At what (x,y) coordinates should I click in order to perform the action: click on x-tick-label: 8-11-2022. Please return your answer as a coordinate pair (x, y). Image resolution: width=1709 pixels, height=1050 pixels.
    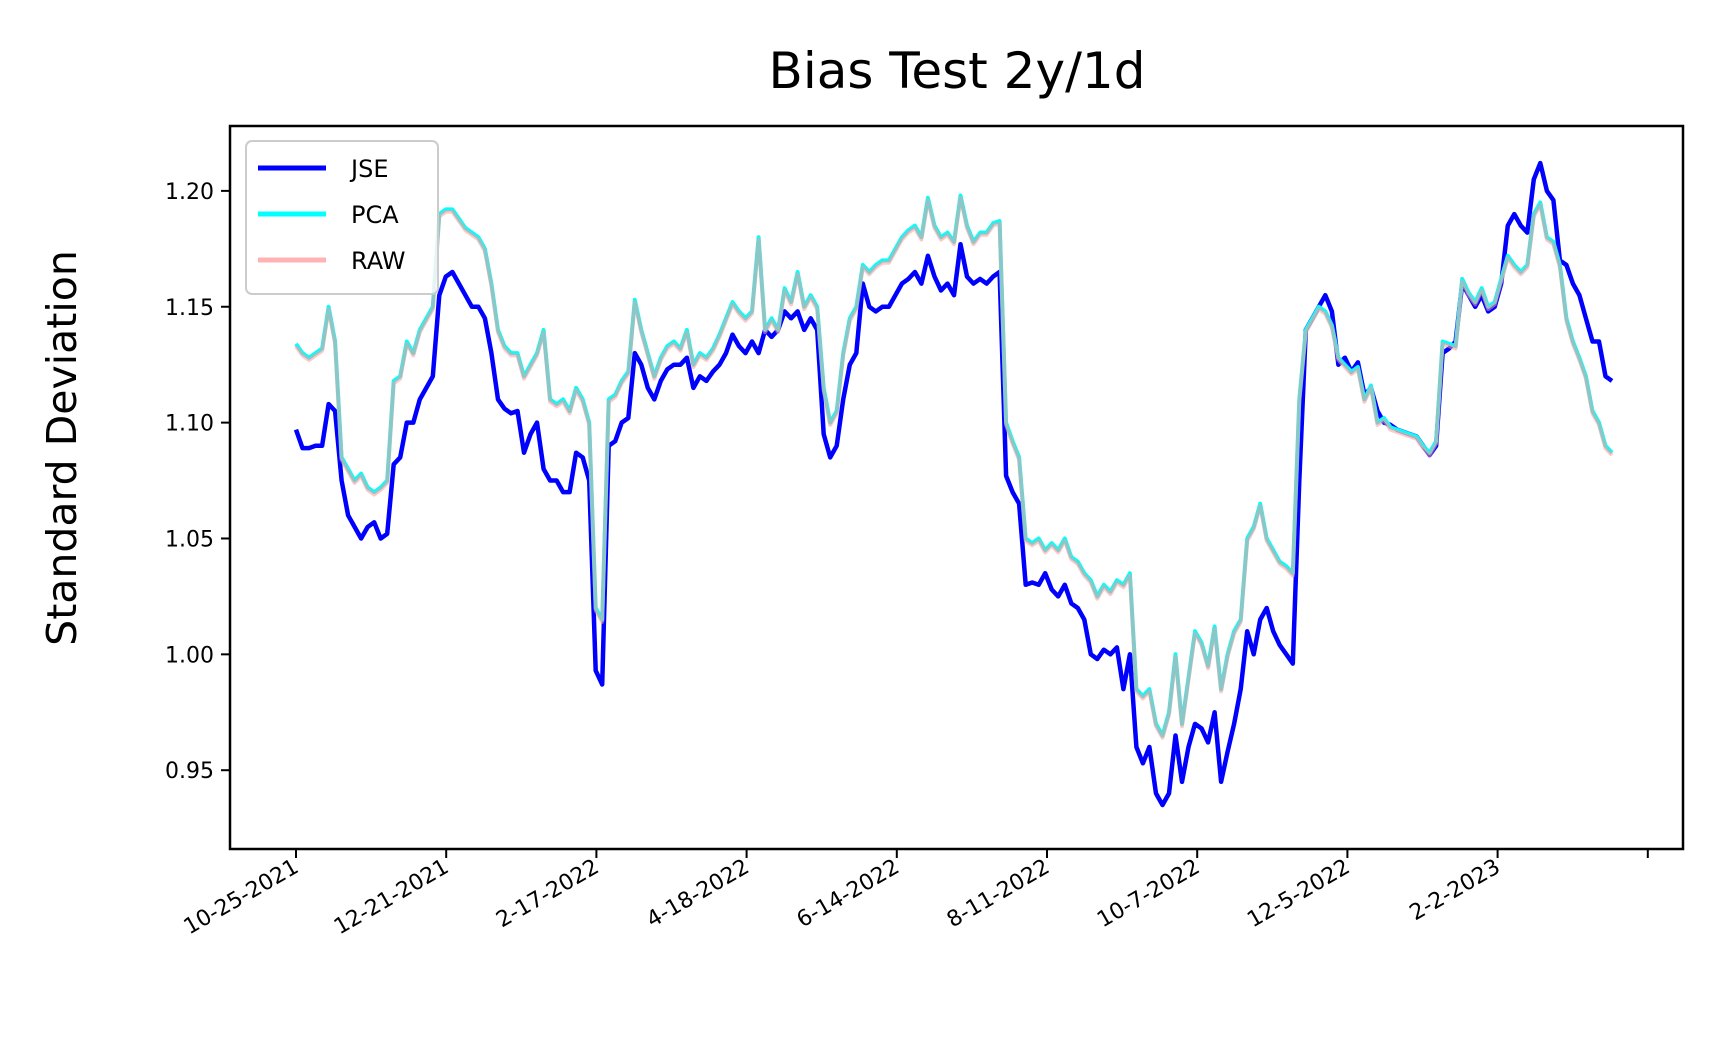
    Looking at the image, I should click on (998, 894).